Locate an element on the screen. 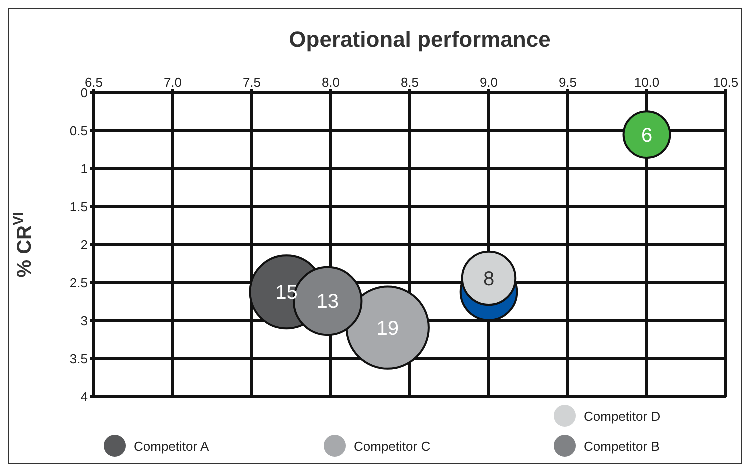  annotation: 19 is located at coordinates (388, 329).